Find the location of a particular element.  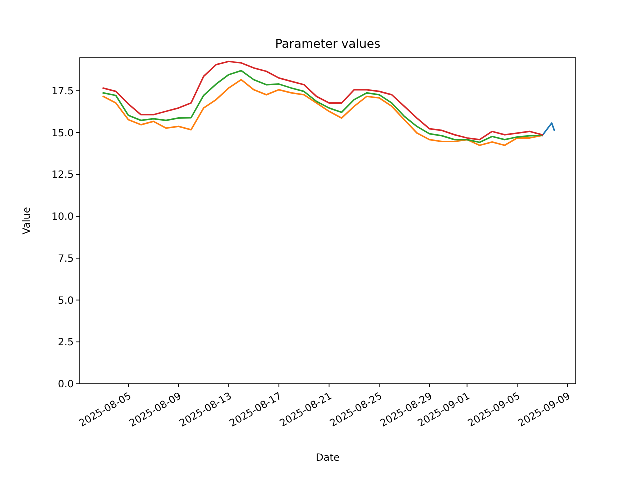

y-axis-title: Value is located at coordinates (27, 221).